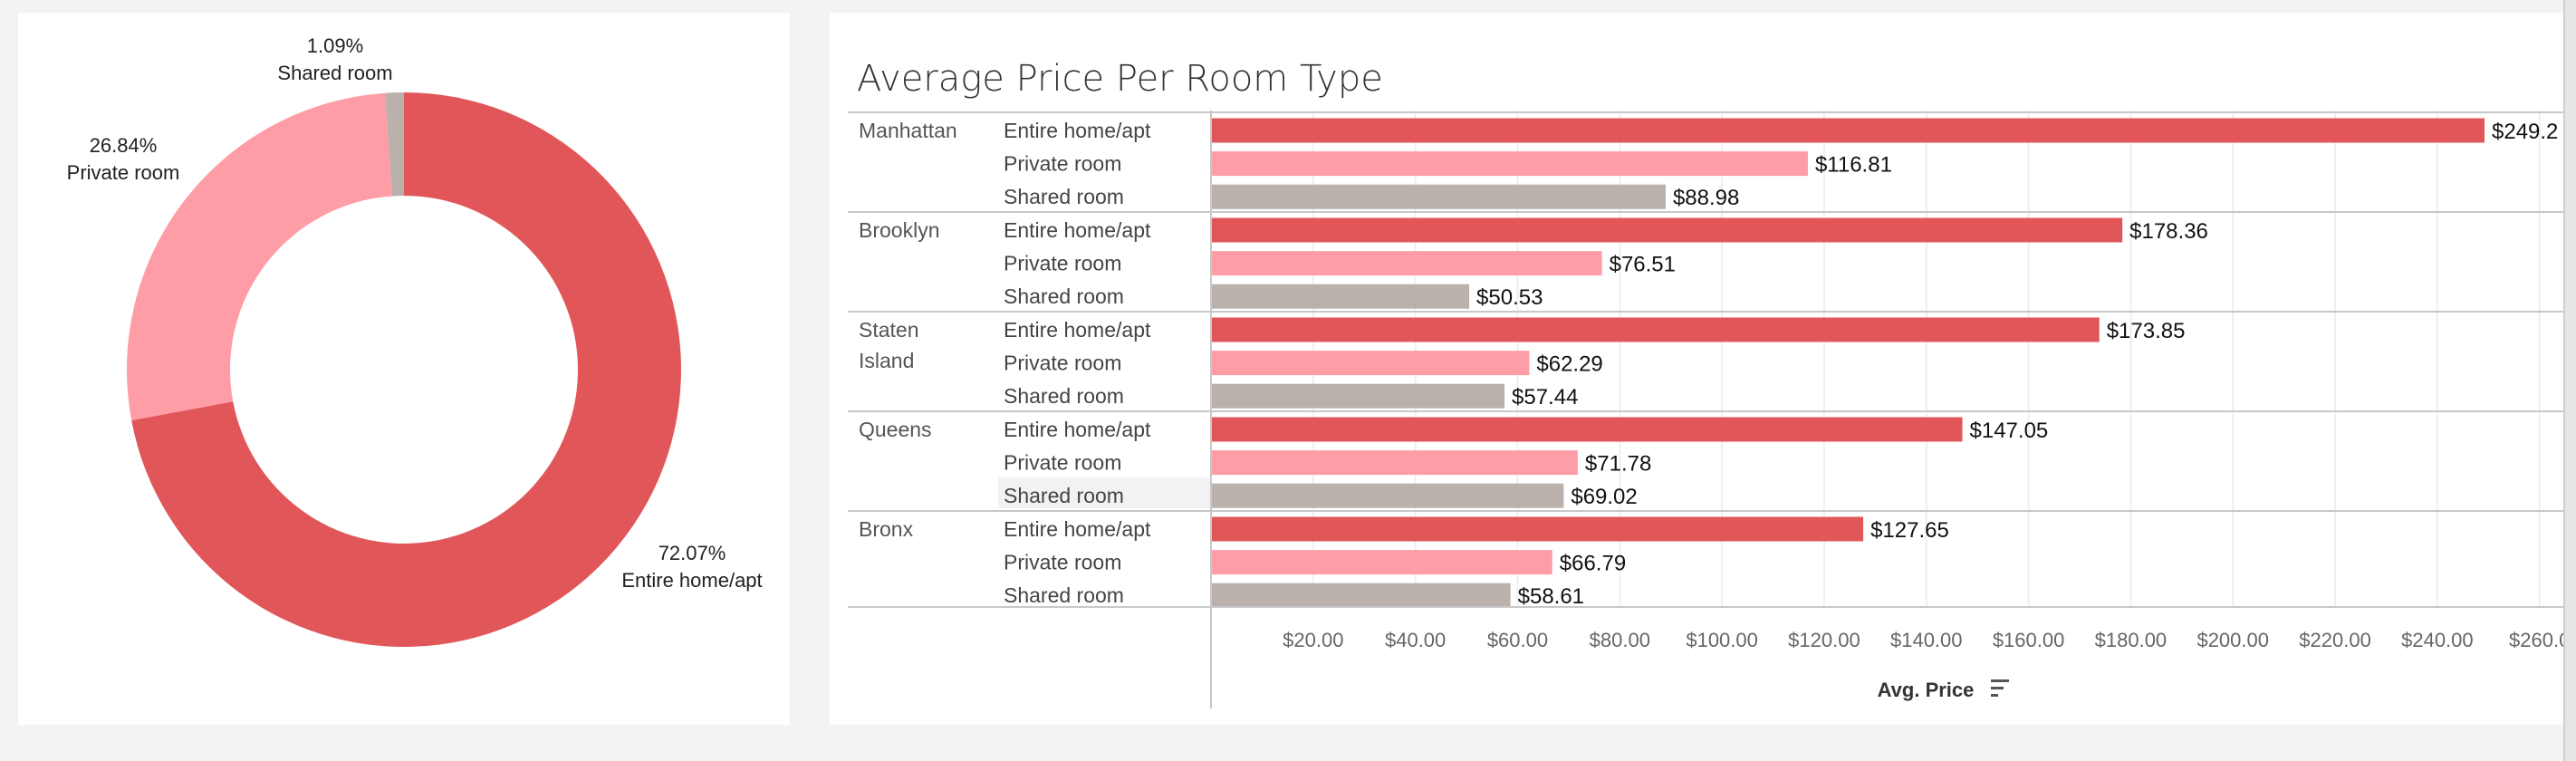 The width and height of the screenshot is (2576, 761). Describe the element at coordinates (1415, 640) in the screenshot. I see `tick-label: $40.00` at that location.